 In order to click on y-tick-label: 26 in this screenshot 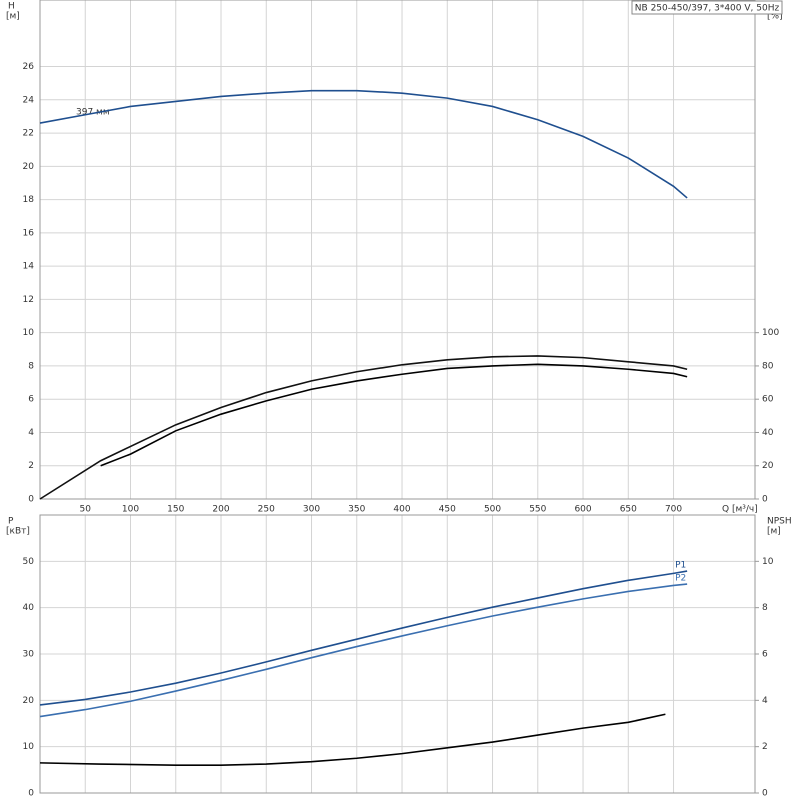, I will do `click(29, 67)`.